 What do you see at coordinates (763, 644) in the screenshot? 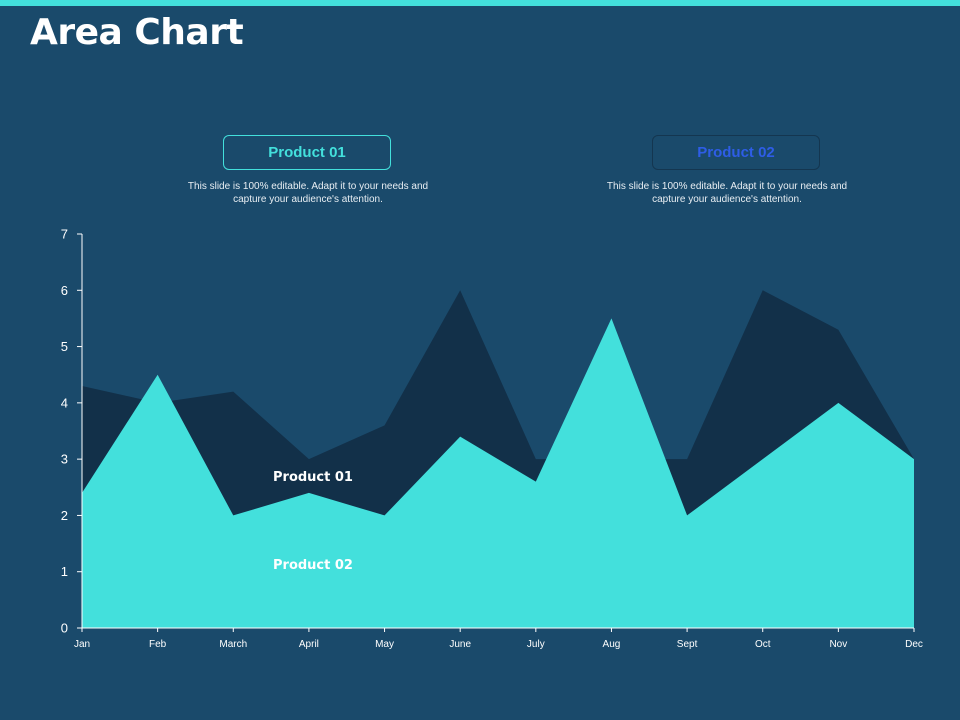
I see `x-tick-label: Oct` at bounding box center [763, 644].